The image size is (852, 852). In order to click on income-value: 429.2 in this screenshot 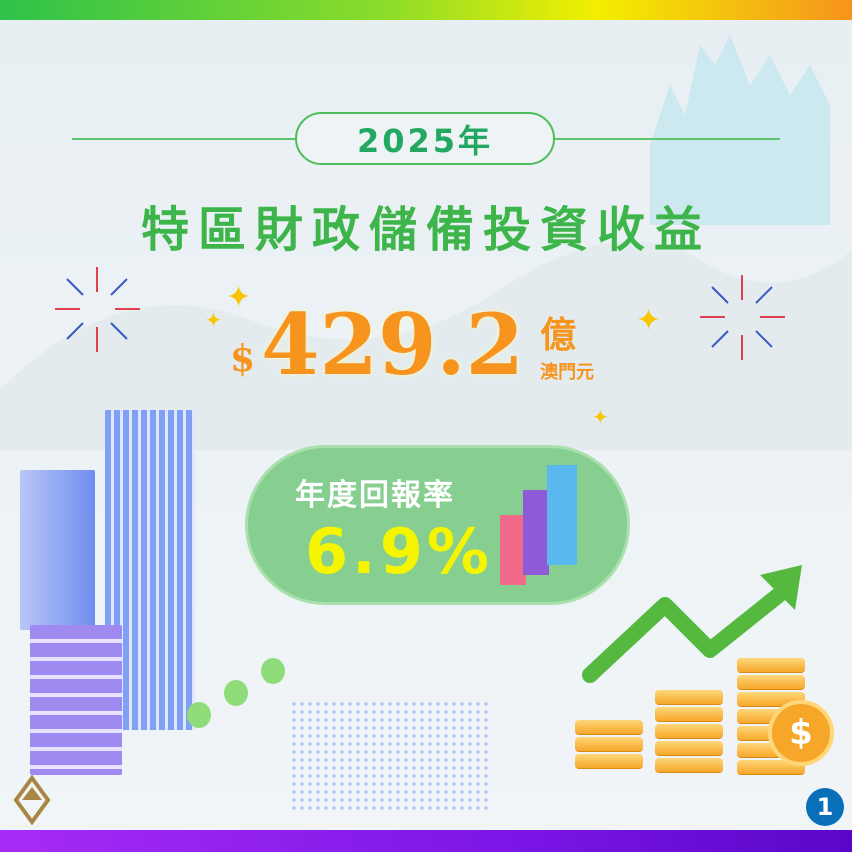, I will do `click(393, 344)`.